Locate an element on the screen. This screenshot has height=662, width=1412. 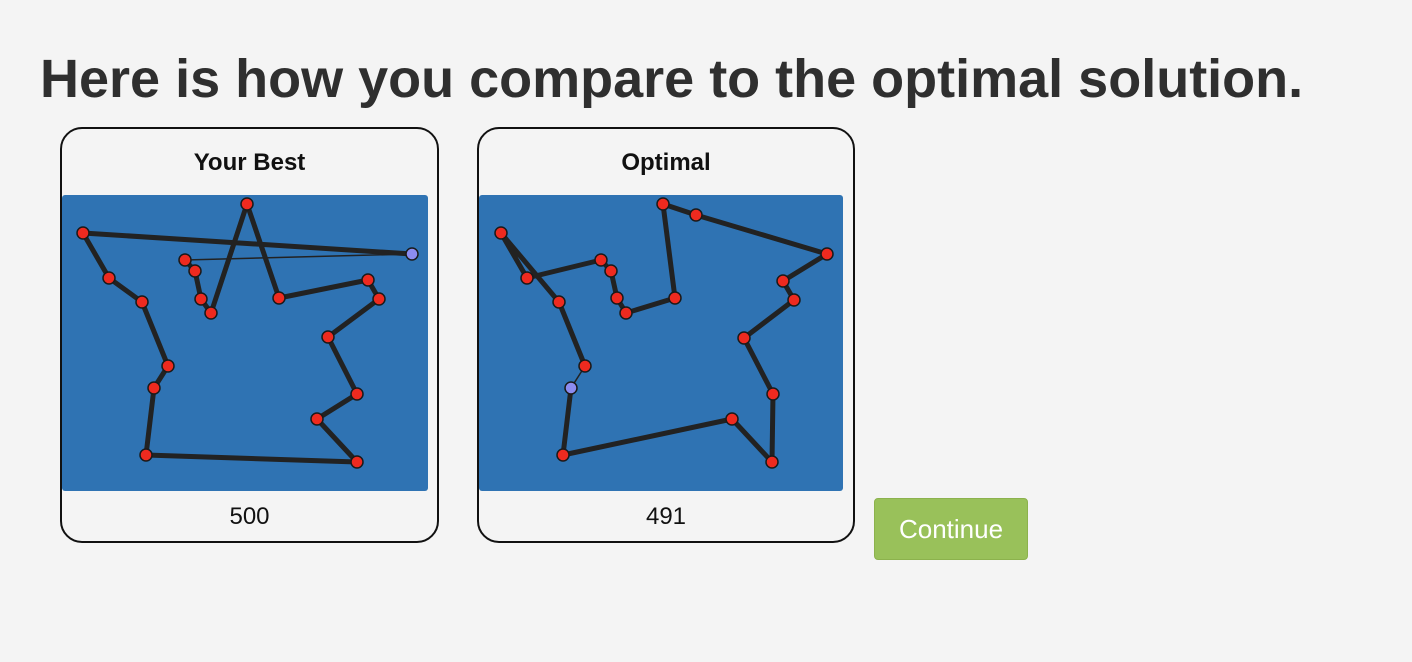
optimal-tour-svg is located at coordinates (664, 333).